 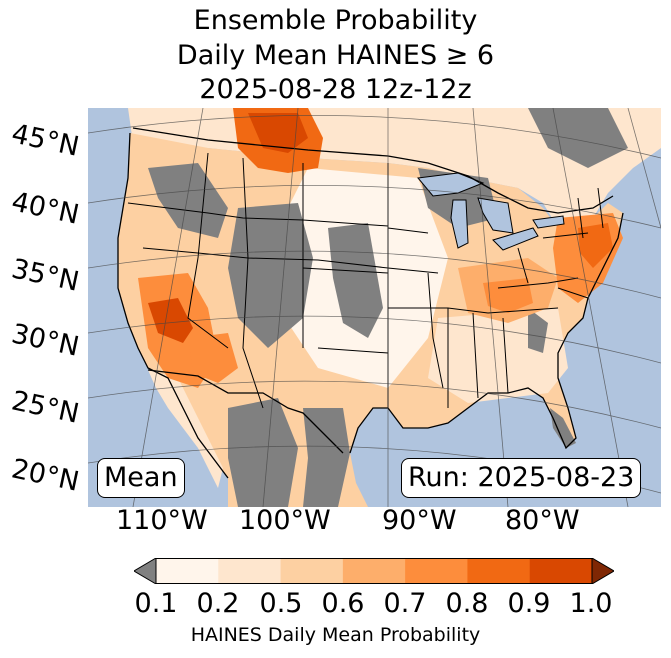 What do you see at coordinates (213, 358) in the screenshot?
I see `hotspot-arizona` at bounding box center [213, 358].